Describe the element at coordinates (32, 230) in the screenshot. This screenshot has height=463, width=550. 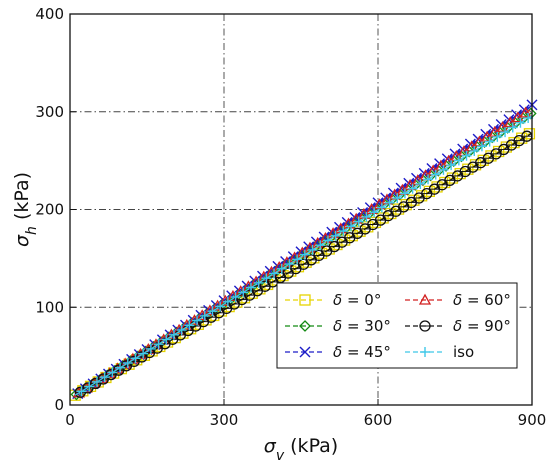
I see `y-axis-subscript: h` at that location.